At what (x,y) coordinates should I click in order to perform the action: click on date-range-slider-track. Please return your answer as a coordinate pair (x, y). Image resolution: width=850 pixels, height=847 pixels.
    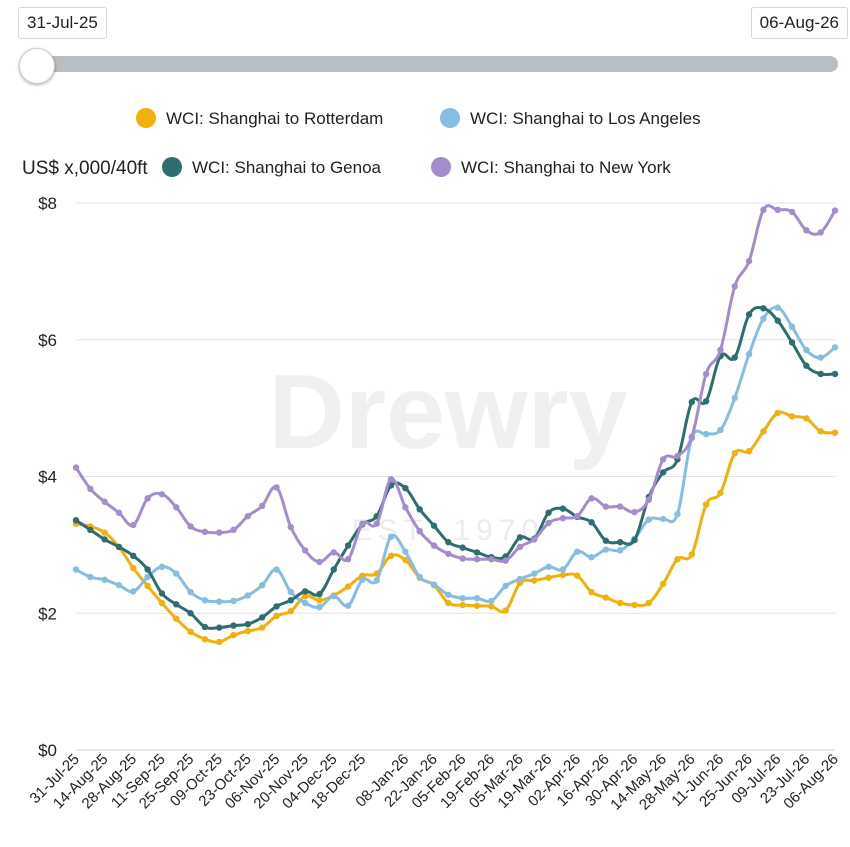
    Looking at the image, I should click on (430, 64).